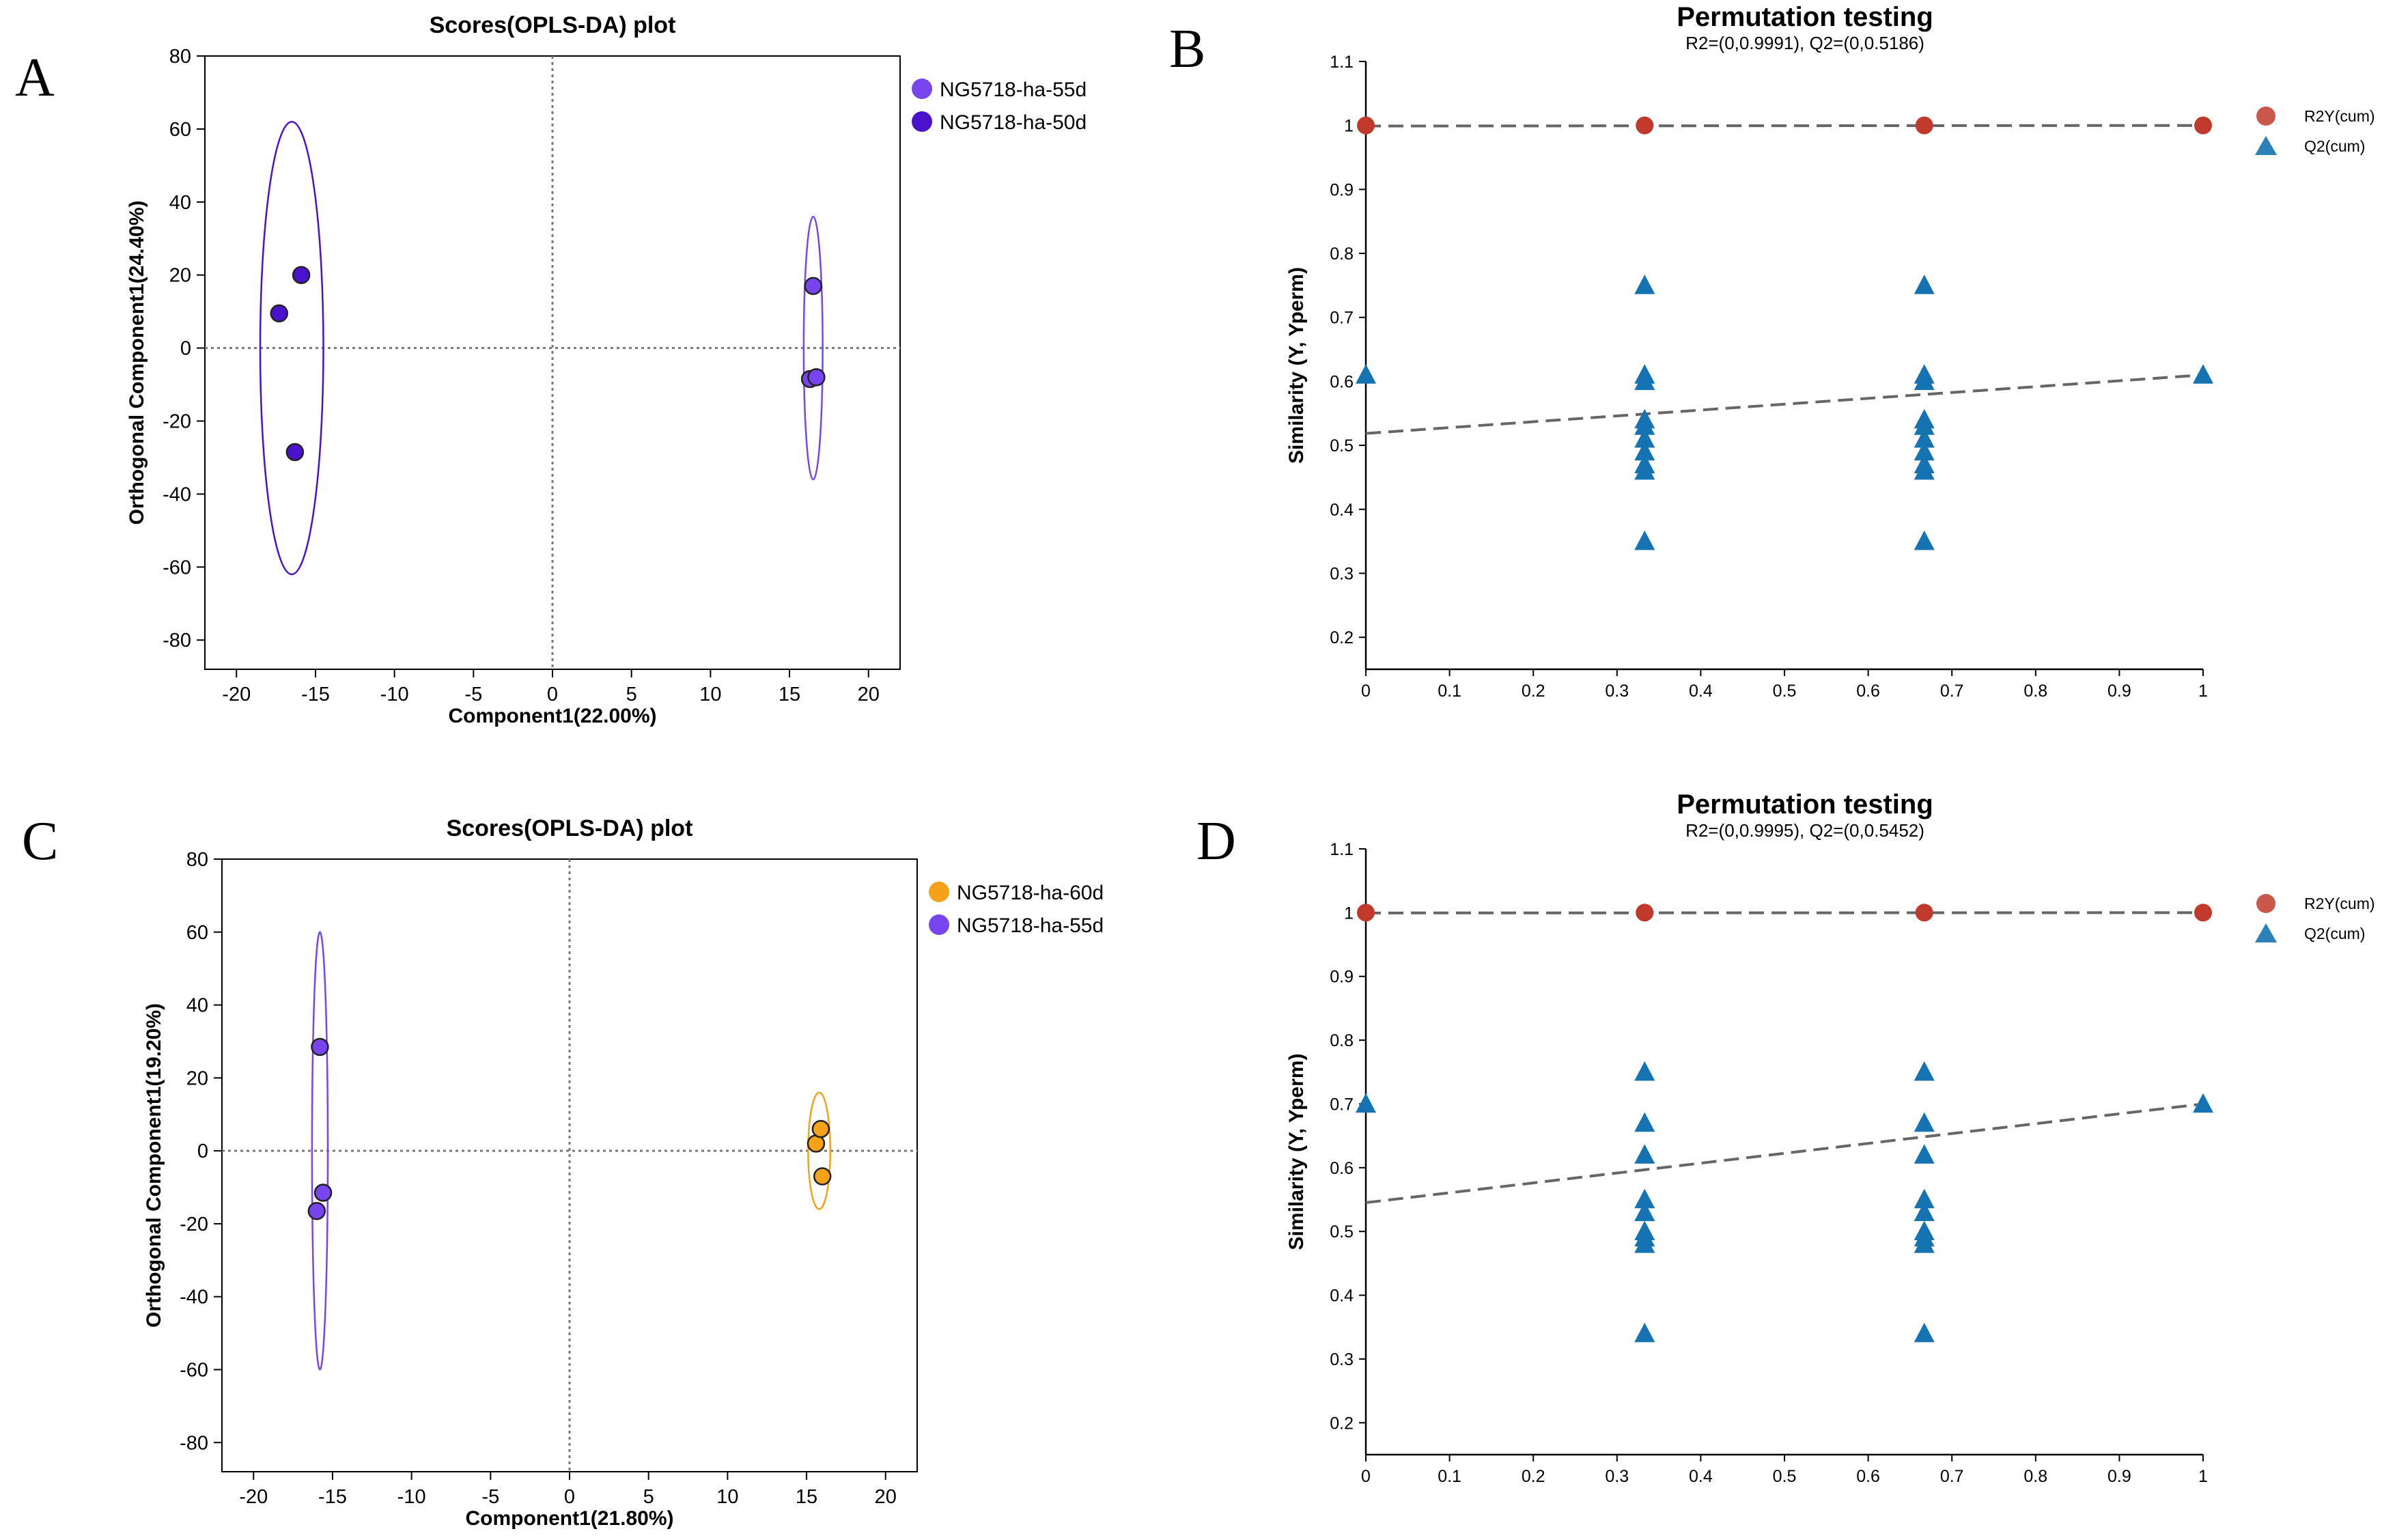 The image size is (2395, 1540). Describe the element at coordinates (1216, 841) in the screenshot. I see `panel-label: D` at that location.